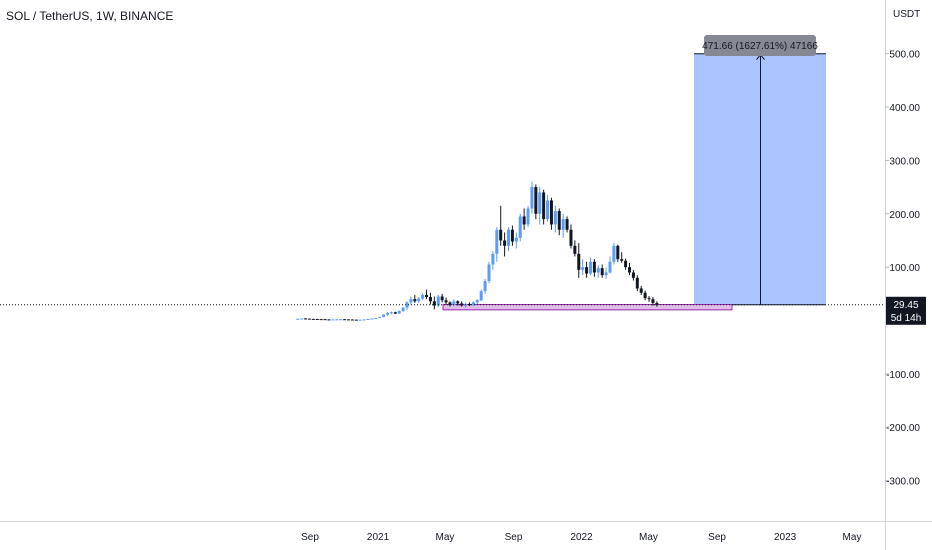  What do you see at coordinates (581, 537) in the screenshot?
I see `time-axis: Sep 2021 May Sep 2022 May Sep 2023 May` at bounding box center [581, 537].